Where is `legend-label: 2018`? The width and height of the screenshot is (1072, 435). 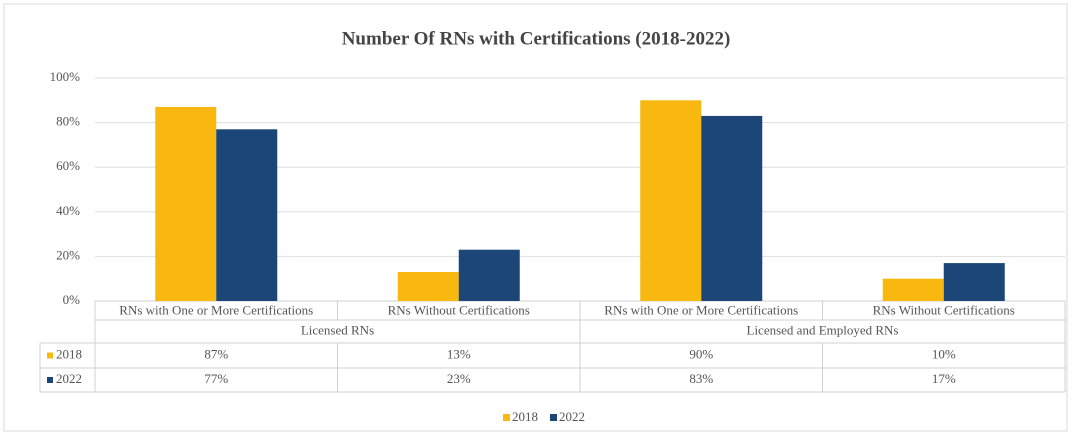
legend-label: 2018 is located at coordinates (525, 416).